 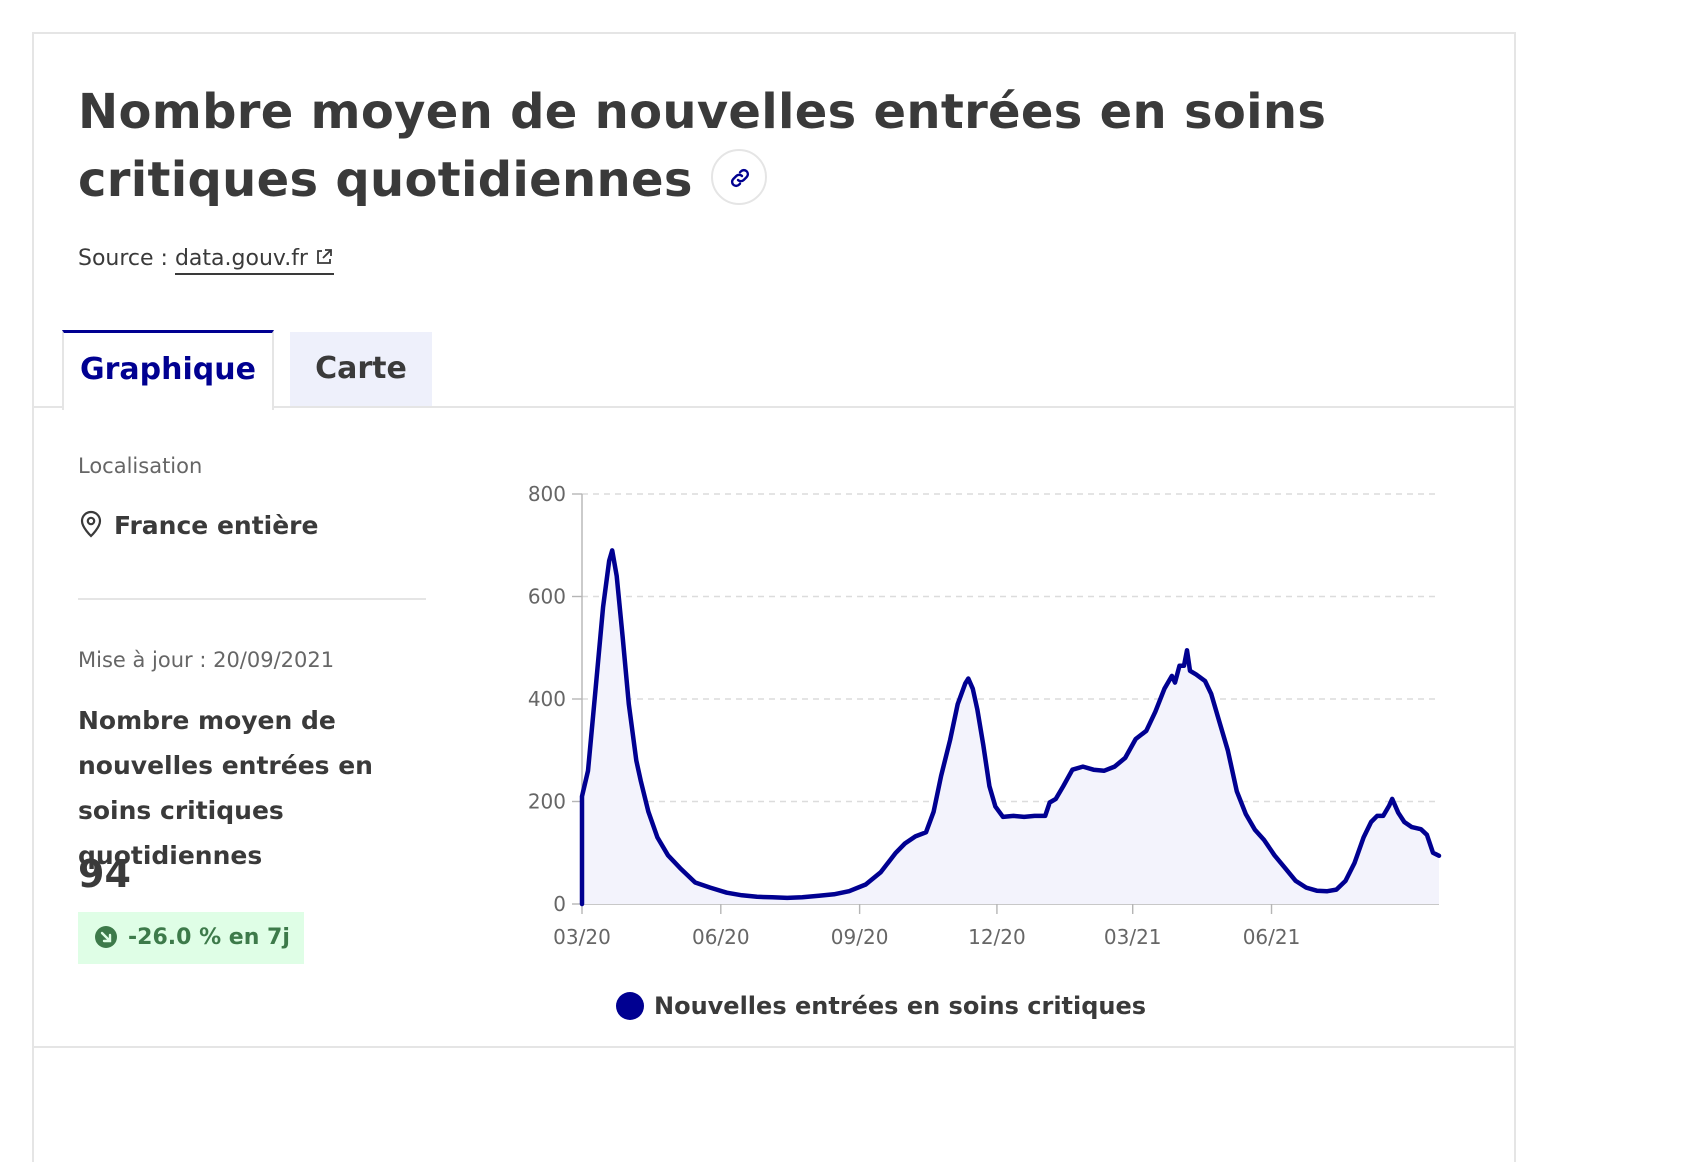 I want to click on y-tick-label-600: 600, so click(x=547, y=597).